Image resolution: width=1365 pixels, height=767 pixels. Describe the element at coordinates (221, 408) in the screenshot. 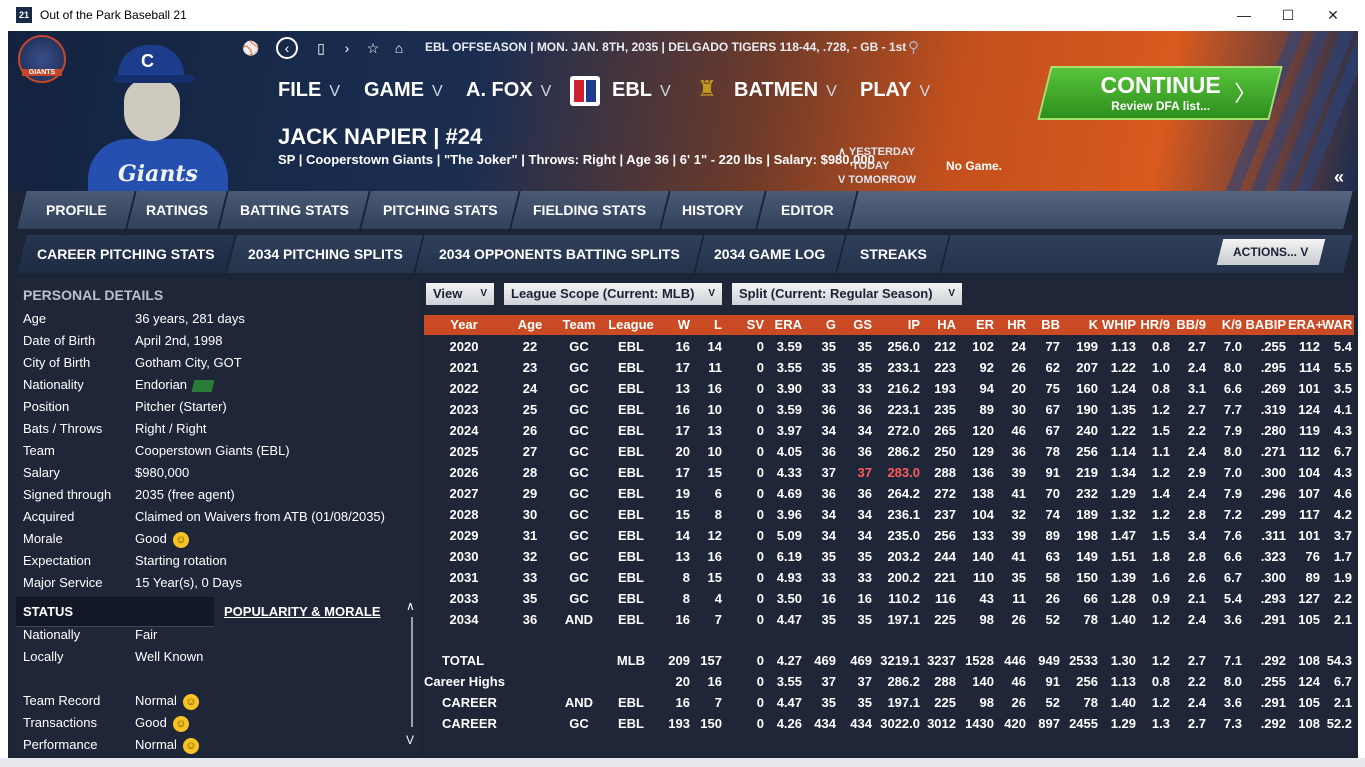

I see `personal-row: Position Pitcher (Starter)` at that location.